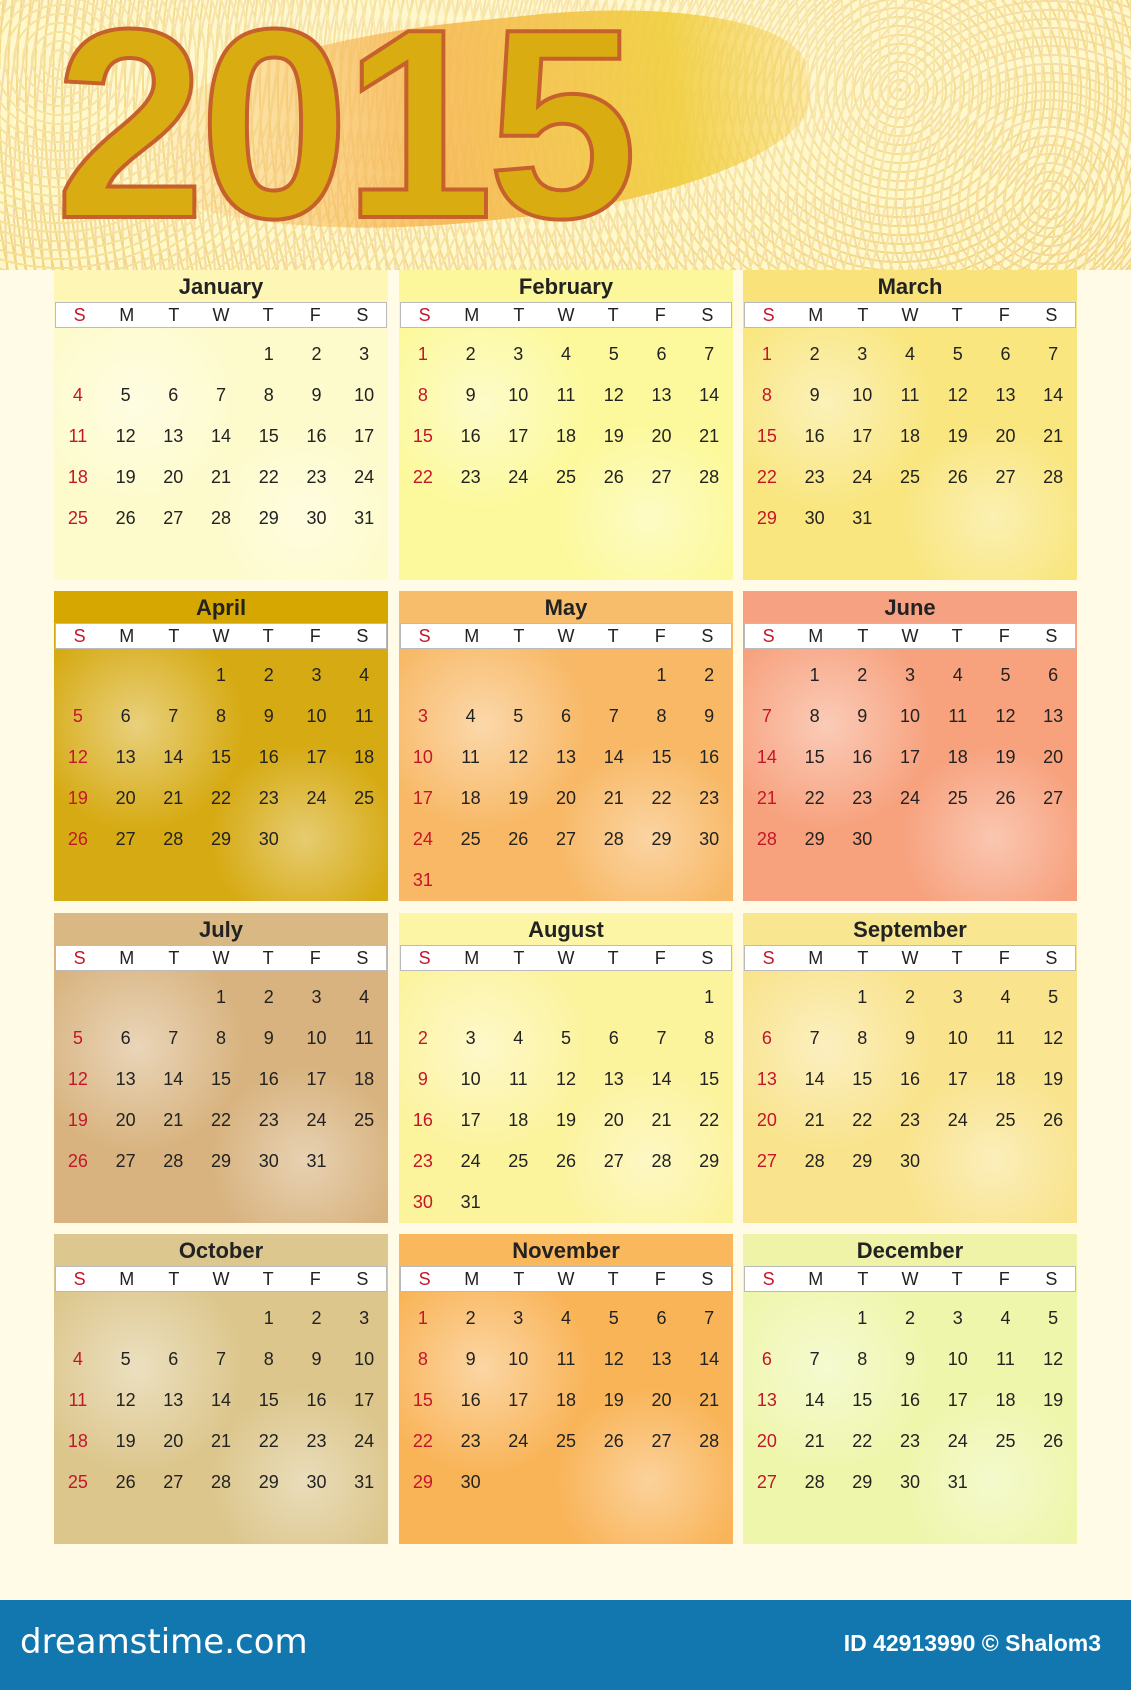 This screenshot has height=1690, width=1131. Describe the element at coordinates (661, 1079) in the screenshot. I see `date-cell: 14` at that location.